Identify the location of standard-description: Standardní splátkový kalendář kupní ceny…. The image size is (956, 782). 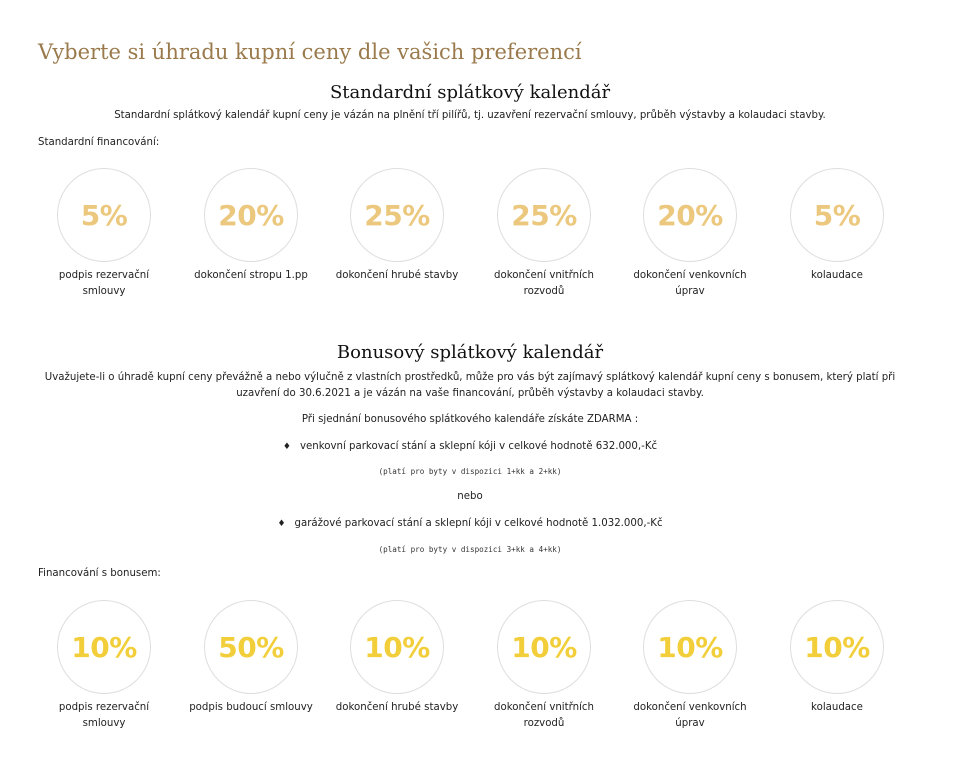
(470, 115).